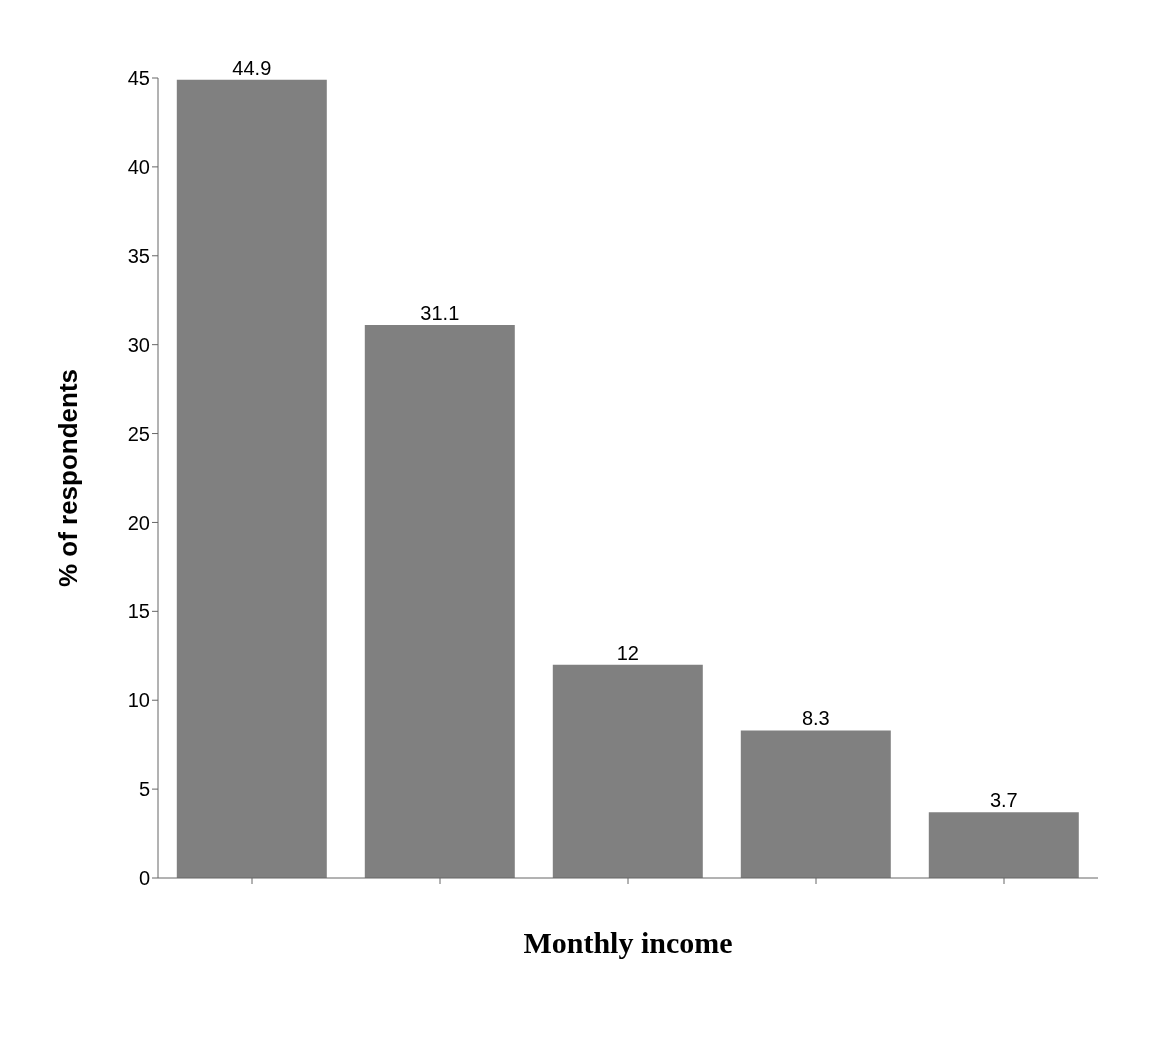  What do you see at coordinates (138, 166) in the screenshot?
I see `y-tick-label: 40` at bounding box center [138, 166].